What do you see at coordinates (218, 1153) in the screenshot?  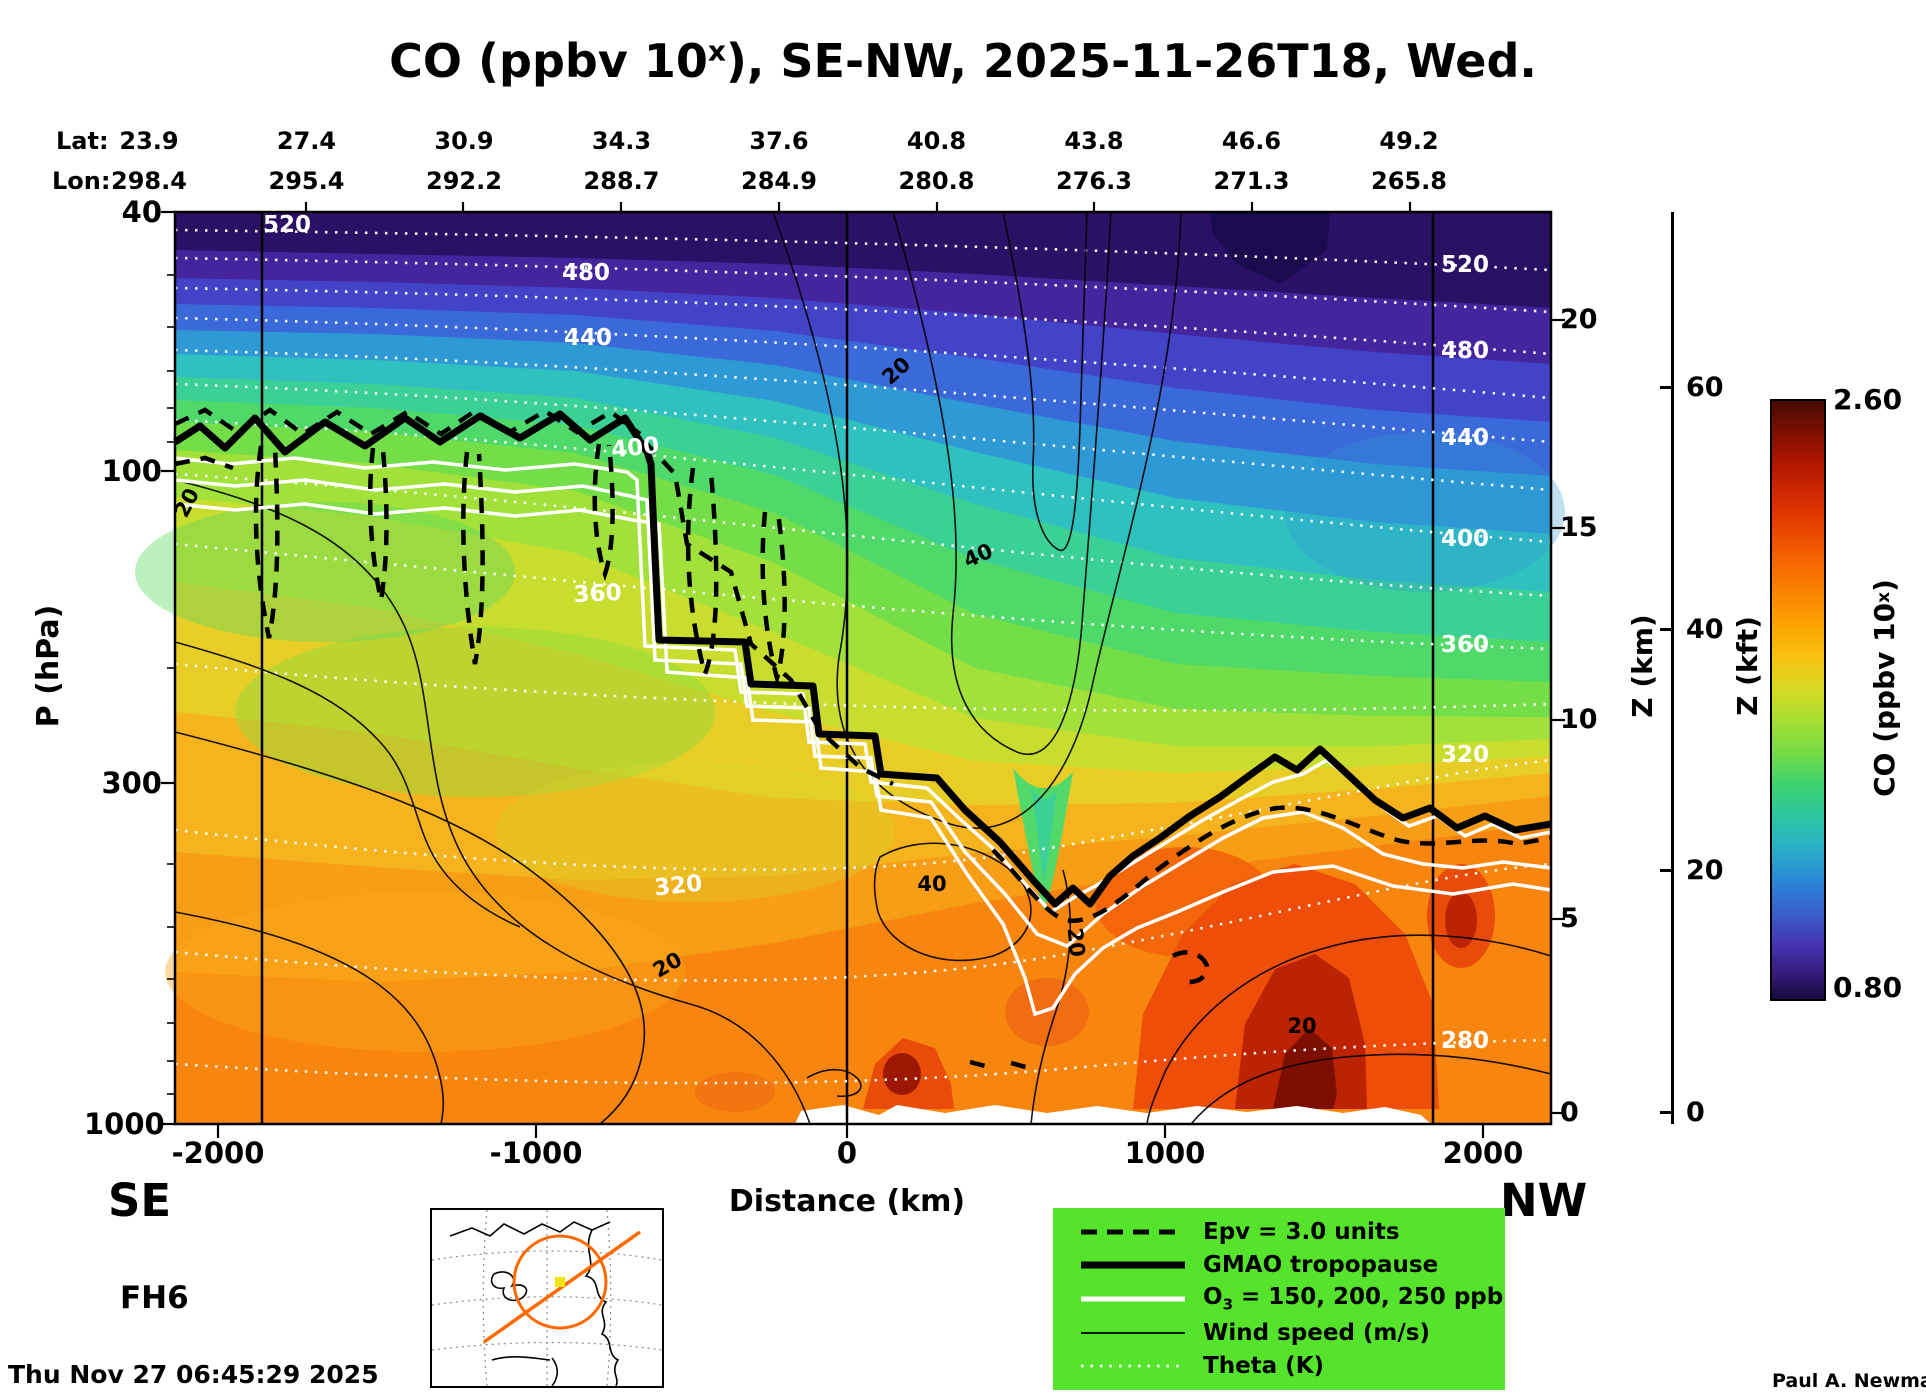 I see `x-tick: -2000` at bounding box center [218, 1153].